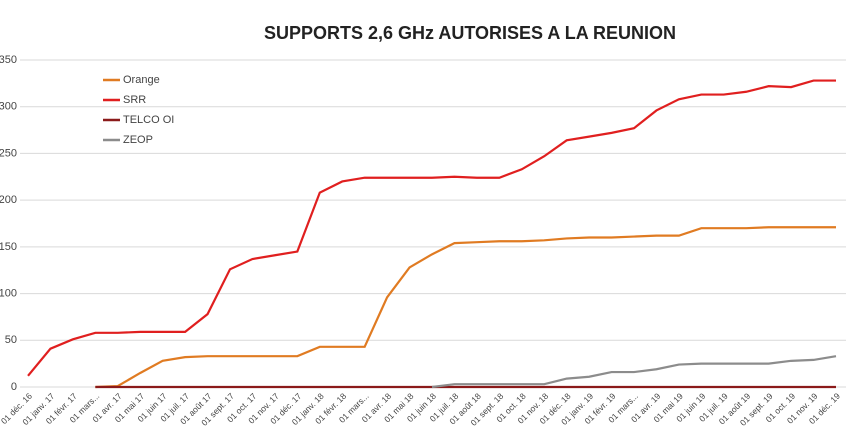 The width and height of the screenshot is (854, 434). I want to click on legend-label: TELCO OI, so click(148, 120).